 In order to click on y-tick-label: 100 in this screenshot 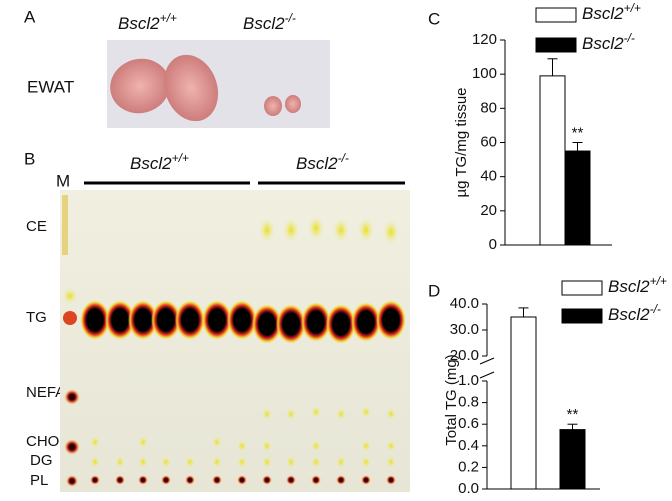, I will do `click(484, 73)`.